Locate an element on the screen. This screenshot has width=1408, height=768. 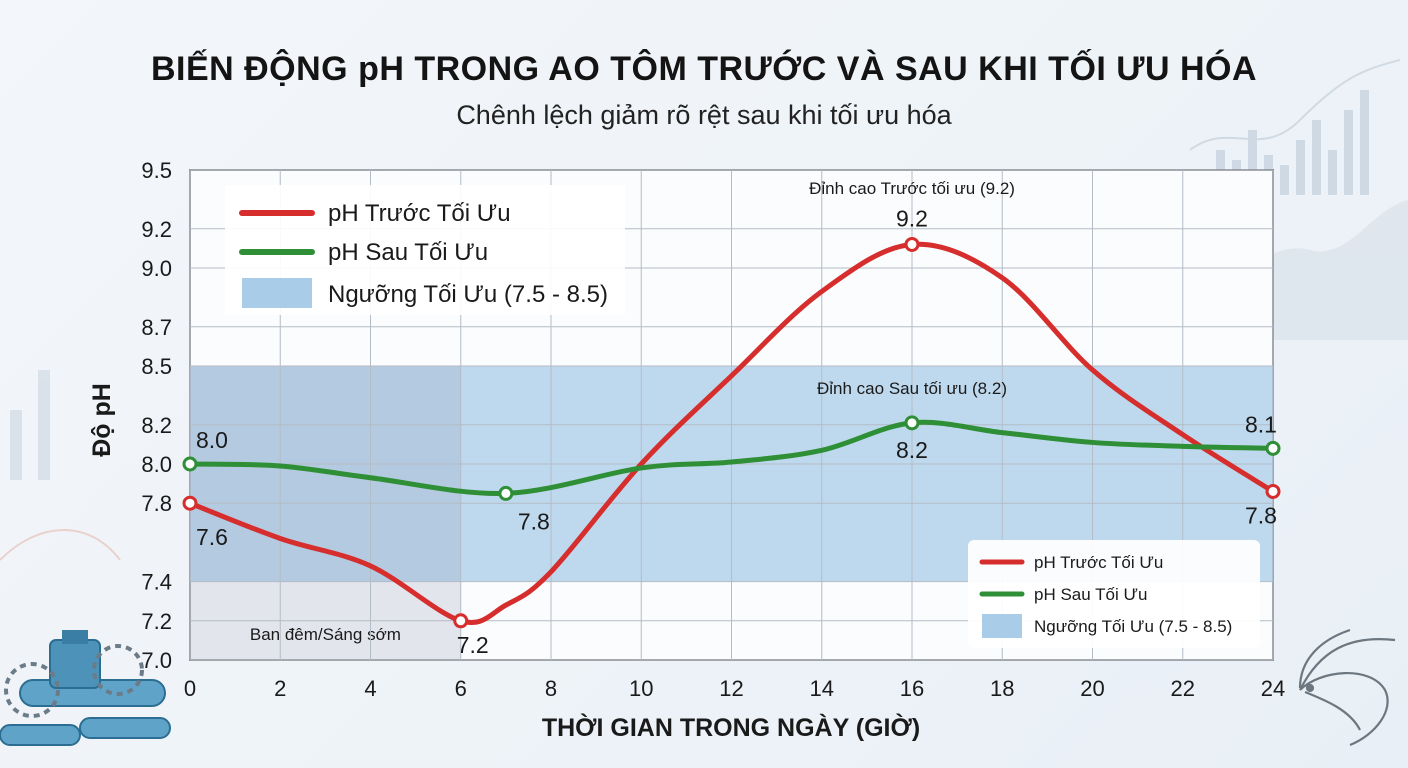
left-bars-decoration-icon is located at coordinates (30, 425).